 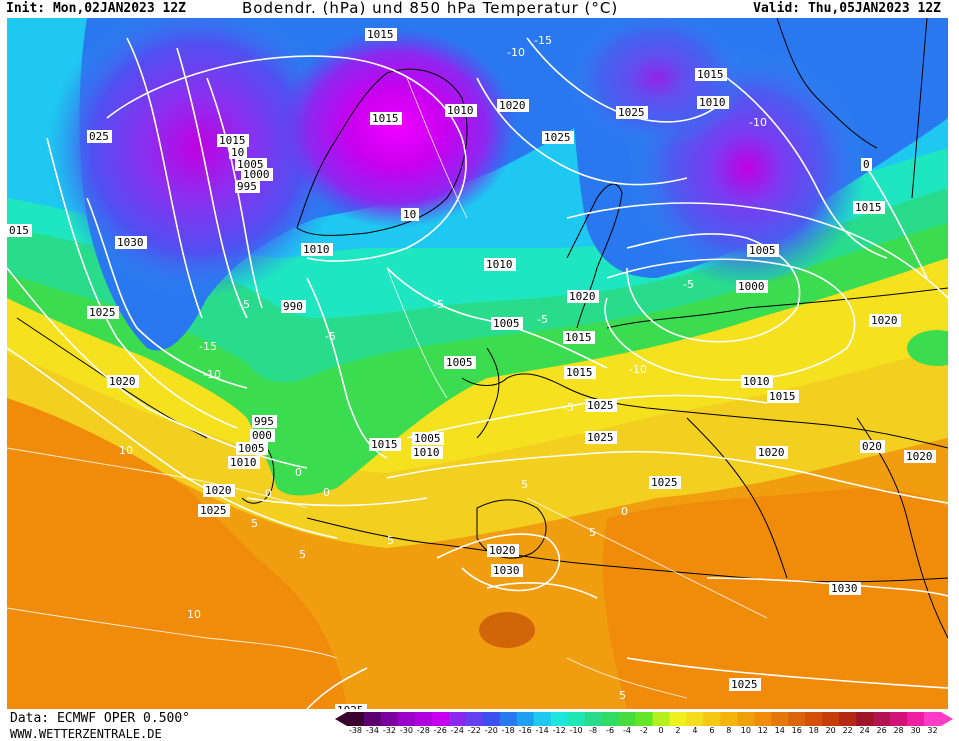 What do you see at coordinates (177, 553) in the screenshot?
I see `warm-atlantic` at bounding box center [177, 553].